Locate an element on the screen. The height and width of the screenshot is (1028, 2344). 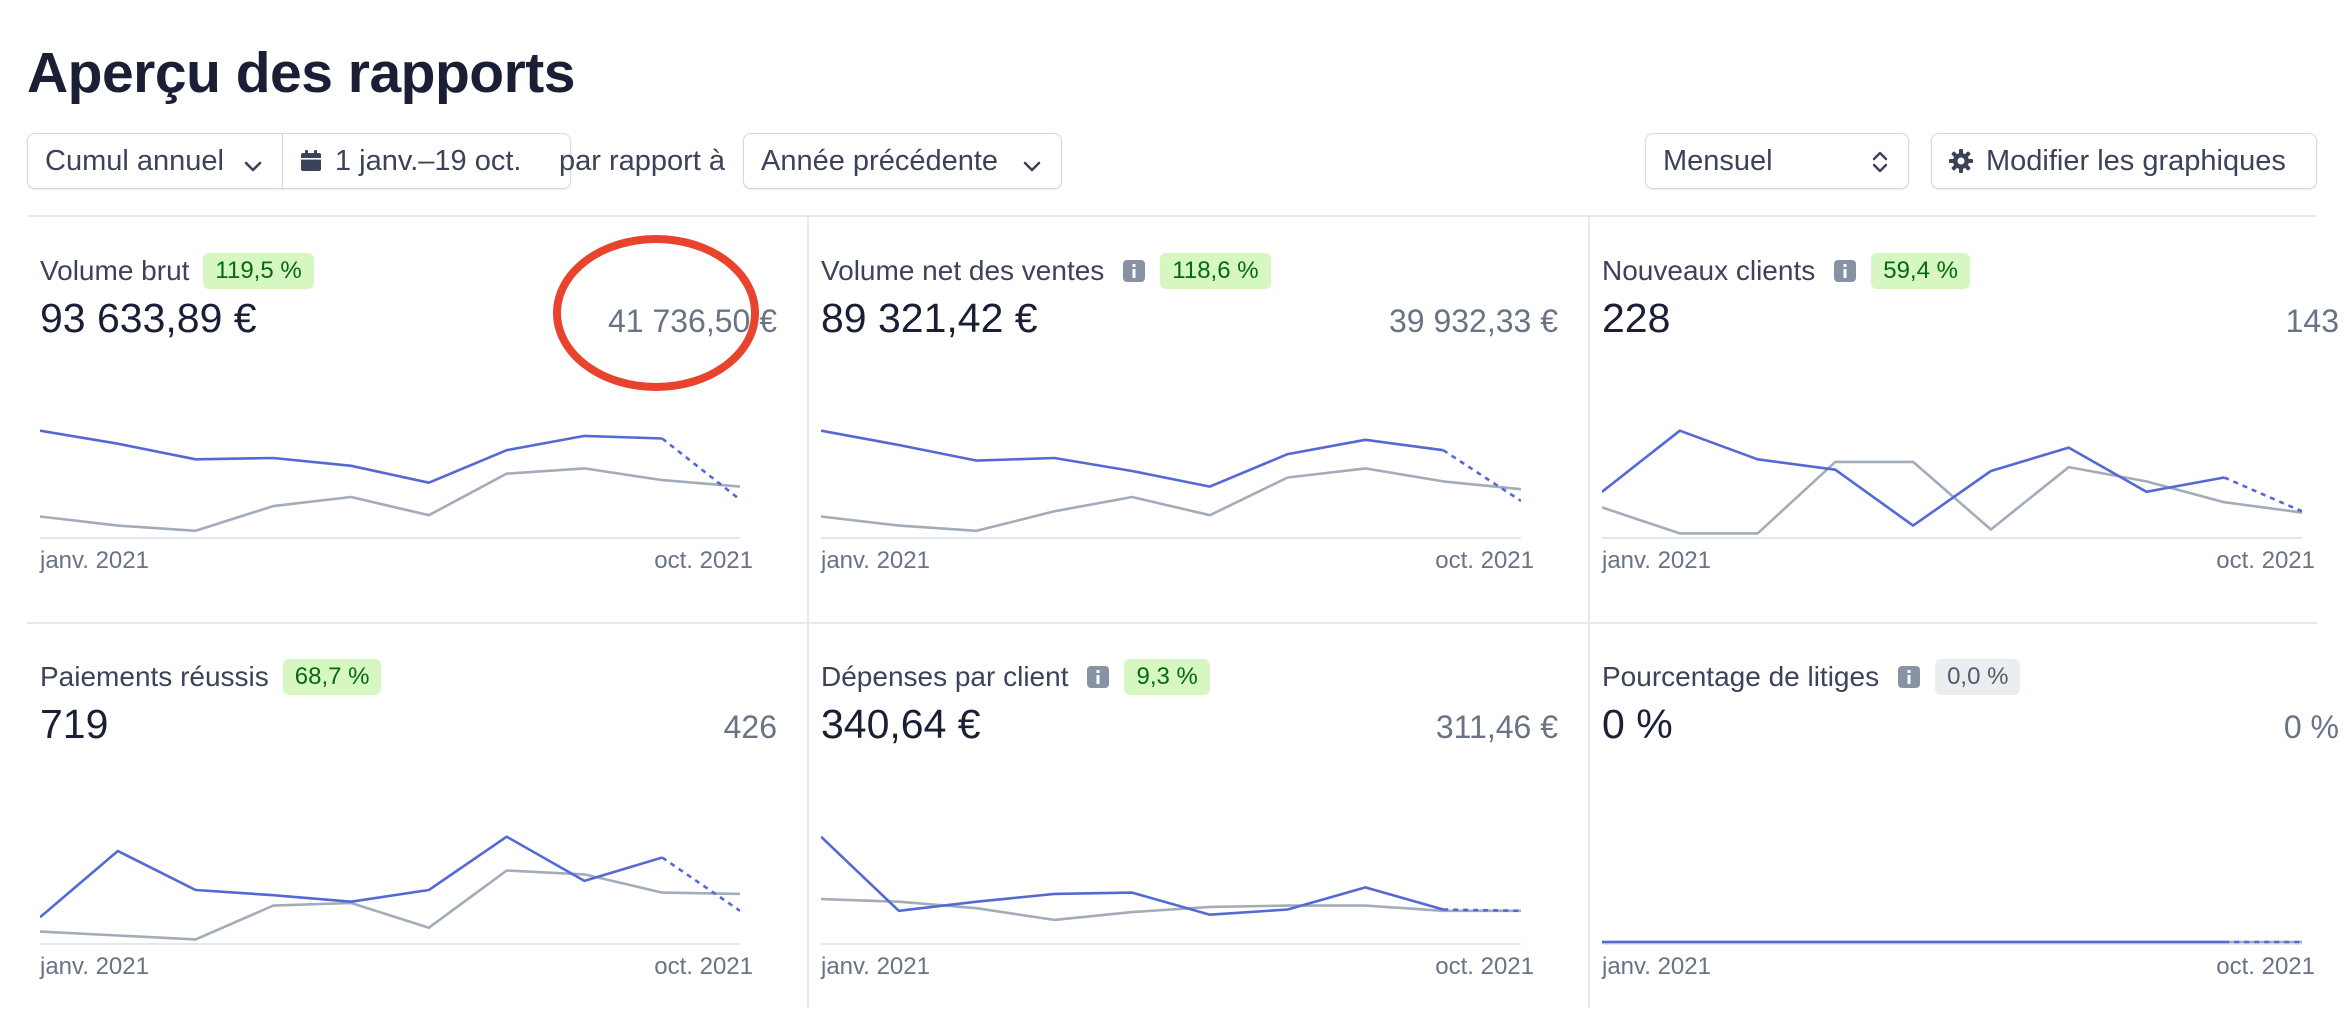
current-value: 93 633,89 € is located at coordinates (148, 318).